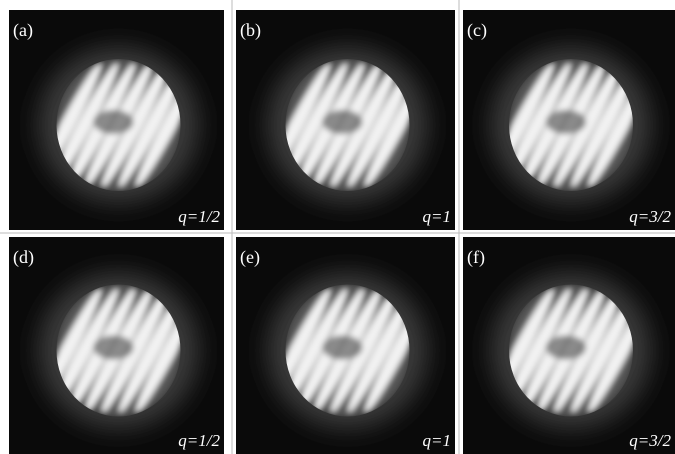 The width and height of the screenshot is (675, 454). What do you see at coordinates (477, 30) in the screenshot?
I see `panel-label: (c)` at bounding box center [477, 30].